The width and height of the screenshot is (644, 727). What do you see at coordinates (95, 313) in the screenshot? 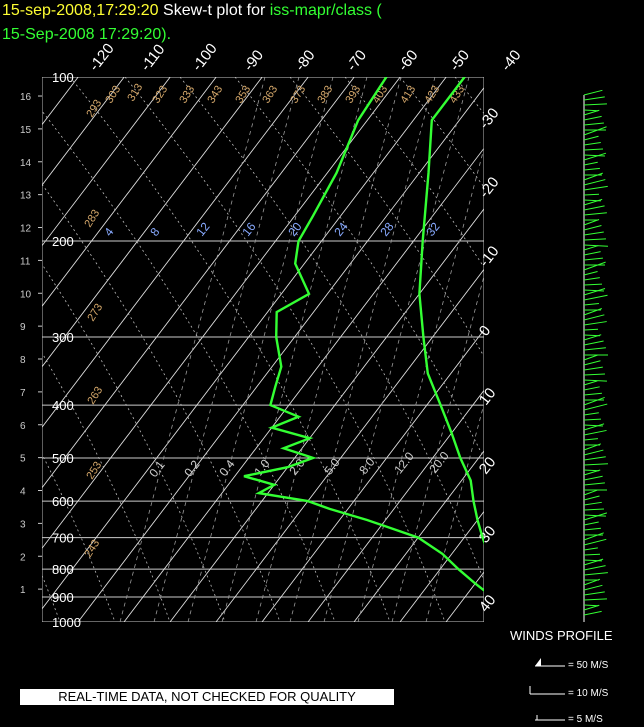
I see `dry-adiabat-label-16: 273` at bounding box center [95, 313].